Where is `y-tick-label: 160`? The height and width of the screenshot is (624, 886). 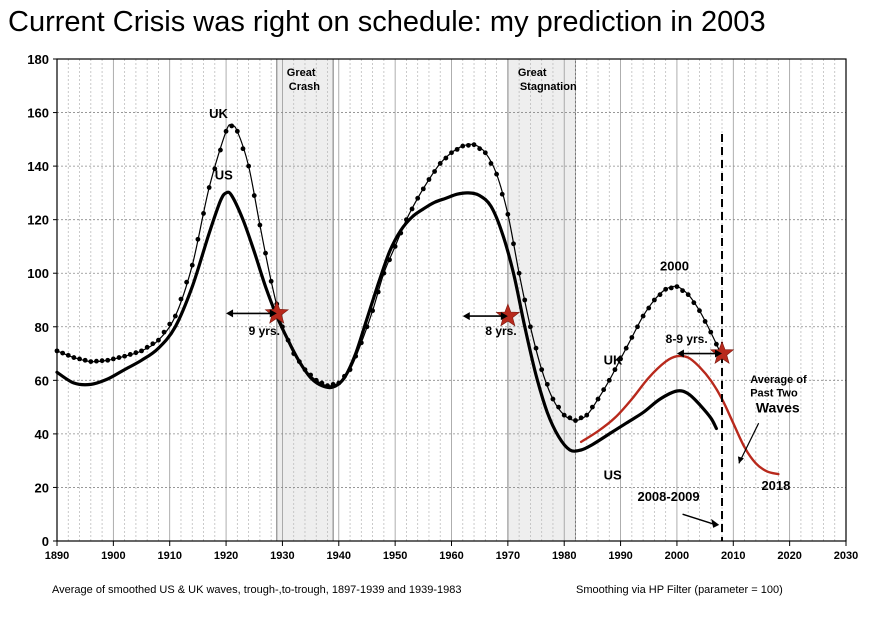
y-tick-label: 160 is located at coordinates (38, 113).